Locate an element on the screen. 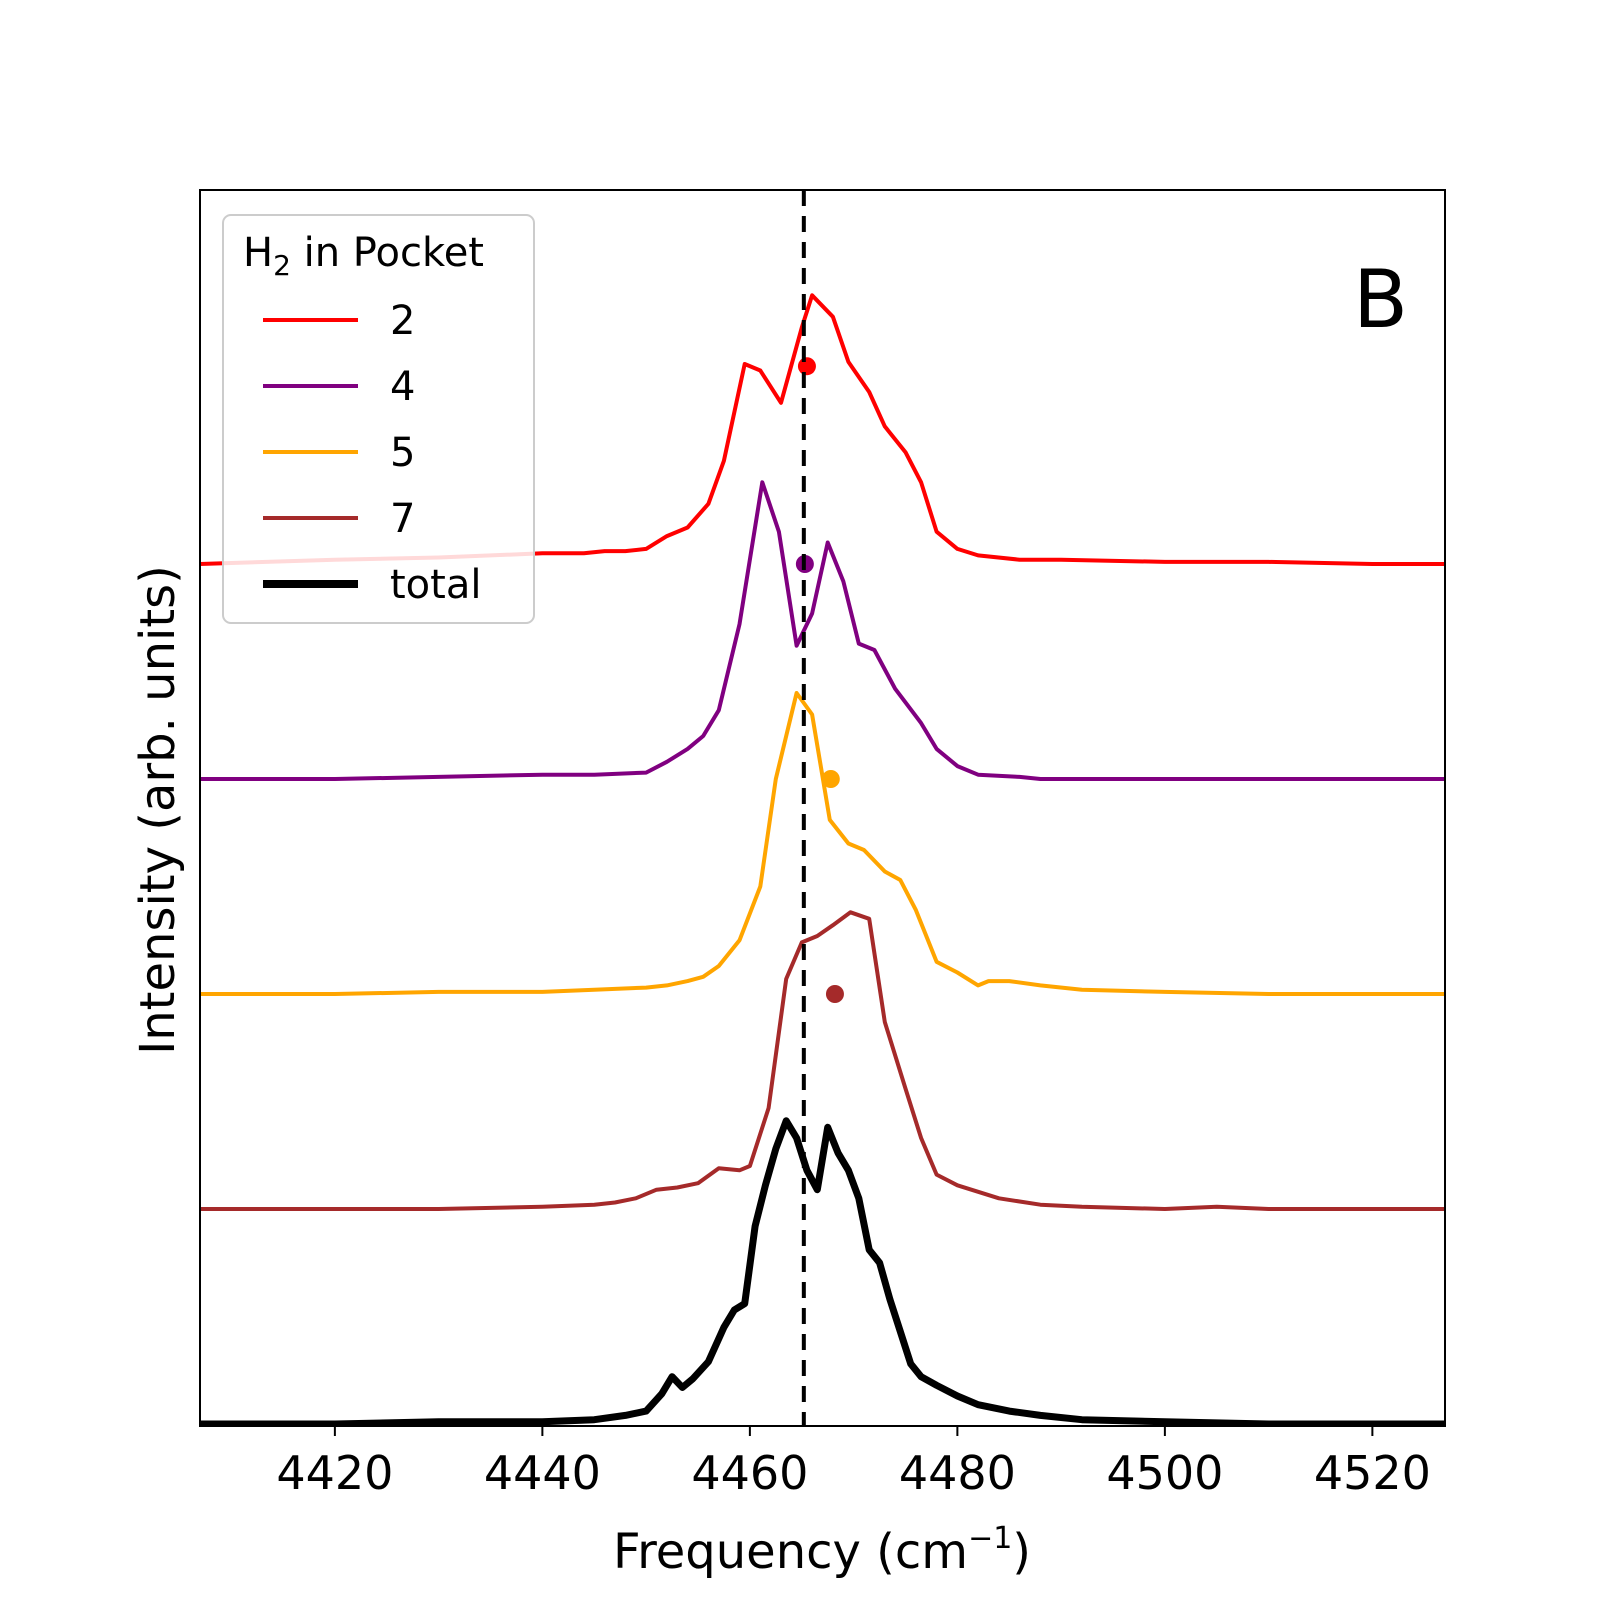  x-tick-label: 4440 is located at coordinates (542, 1473).